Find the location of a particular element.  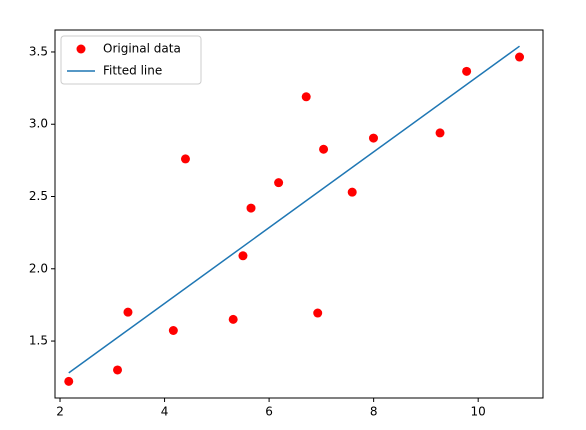

y-tick-label: 3.5 is located at coordinates (38, 51).